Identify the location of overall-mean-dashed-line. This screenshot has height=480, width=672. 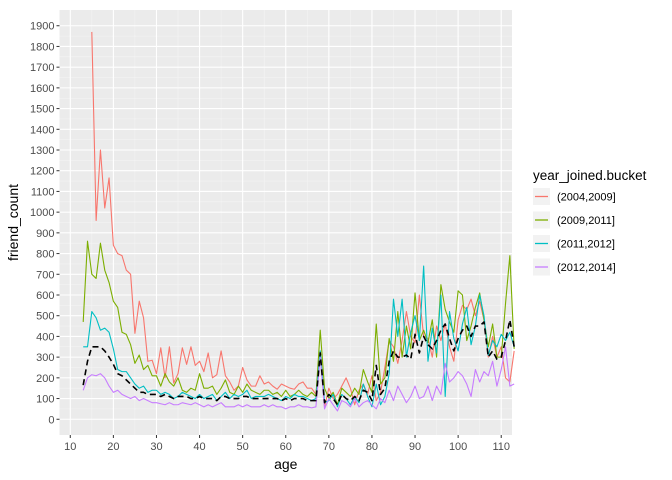
(298, 362).